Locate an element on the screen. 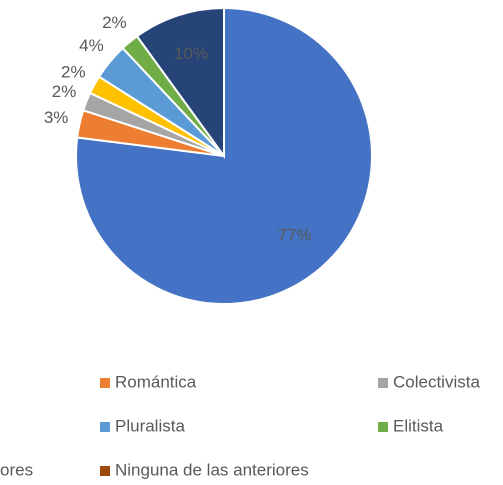 The width and height of the screenshot is (503, 485). legend-label: Ninguna de las anteriores is located at coordinates (212, 469).